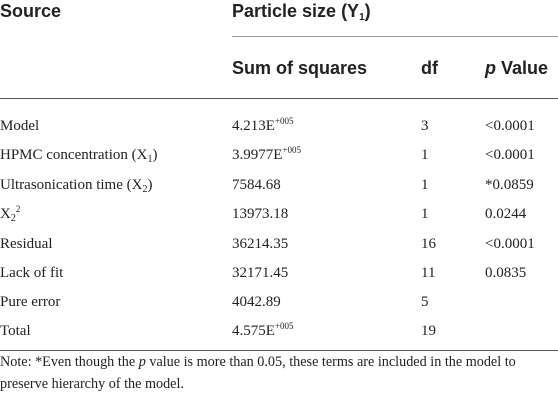  I want to click on row-ultrasonication-source: Ultrasonication time (X2), so click(76, 185).